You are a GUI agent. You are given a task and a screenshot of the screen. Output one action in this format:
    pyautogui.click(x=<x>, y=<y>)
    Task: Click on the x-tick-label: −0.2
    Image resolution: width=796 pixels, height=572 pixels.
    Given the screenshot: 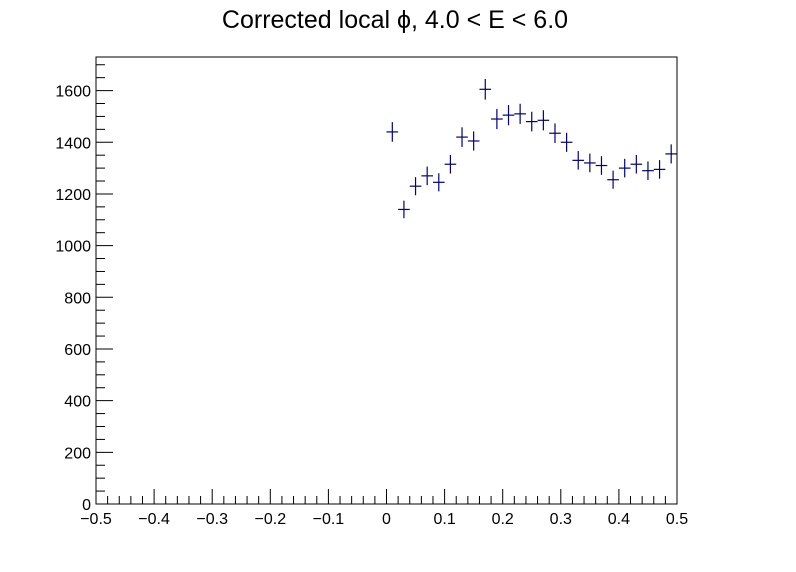 What is the action you would take?
    pyautogui.click(x=271, y=519)
    